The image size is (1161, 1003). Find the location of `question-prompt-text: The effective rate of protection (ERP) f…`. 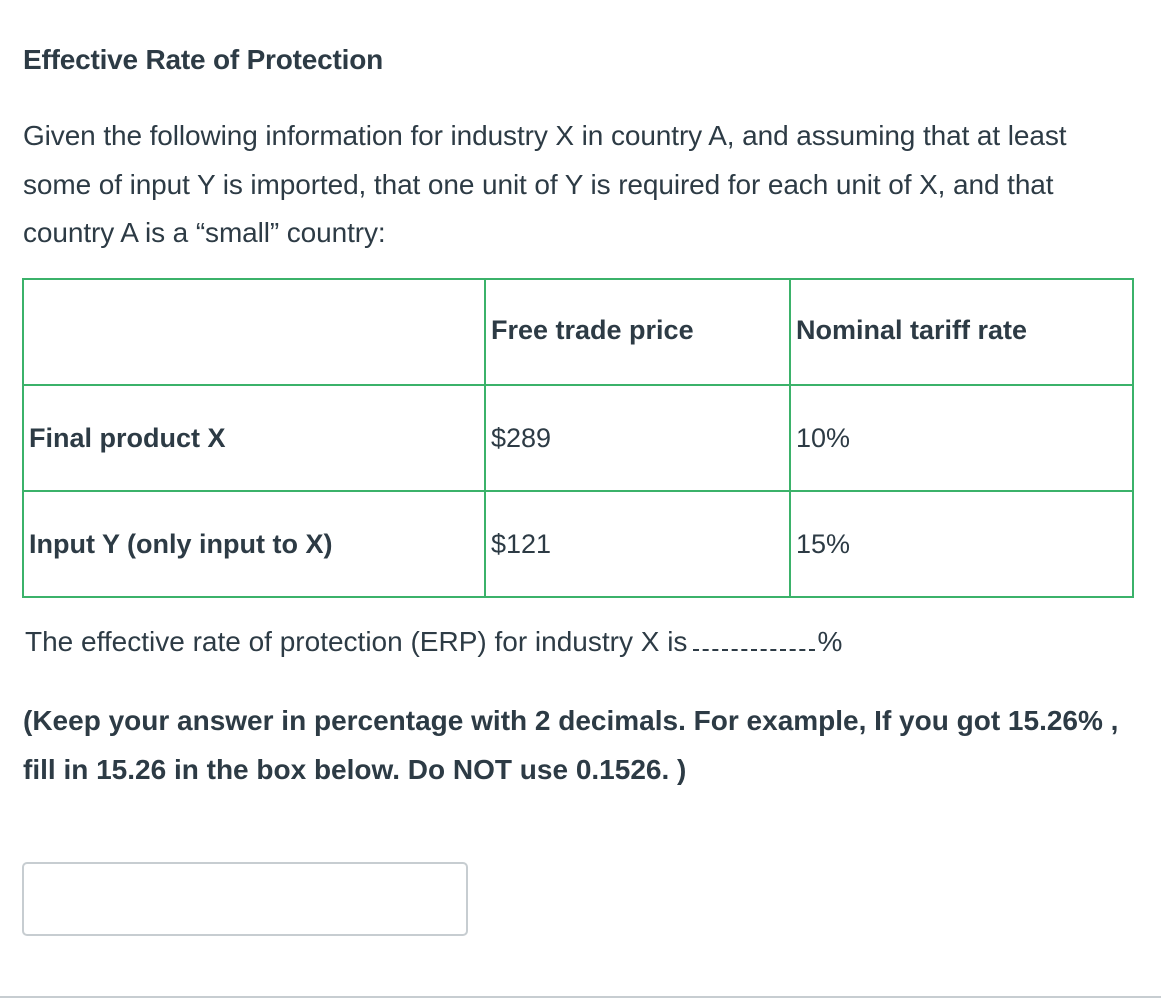

question-prompt-text: The effective rate of protection (ERP) f… is located at coordinates (356, 641).